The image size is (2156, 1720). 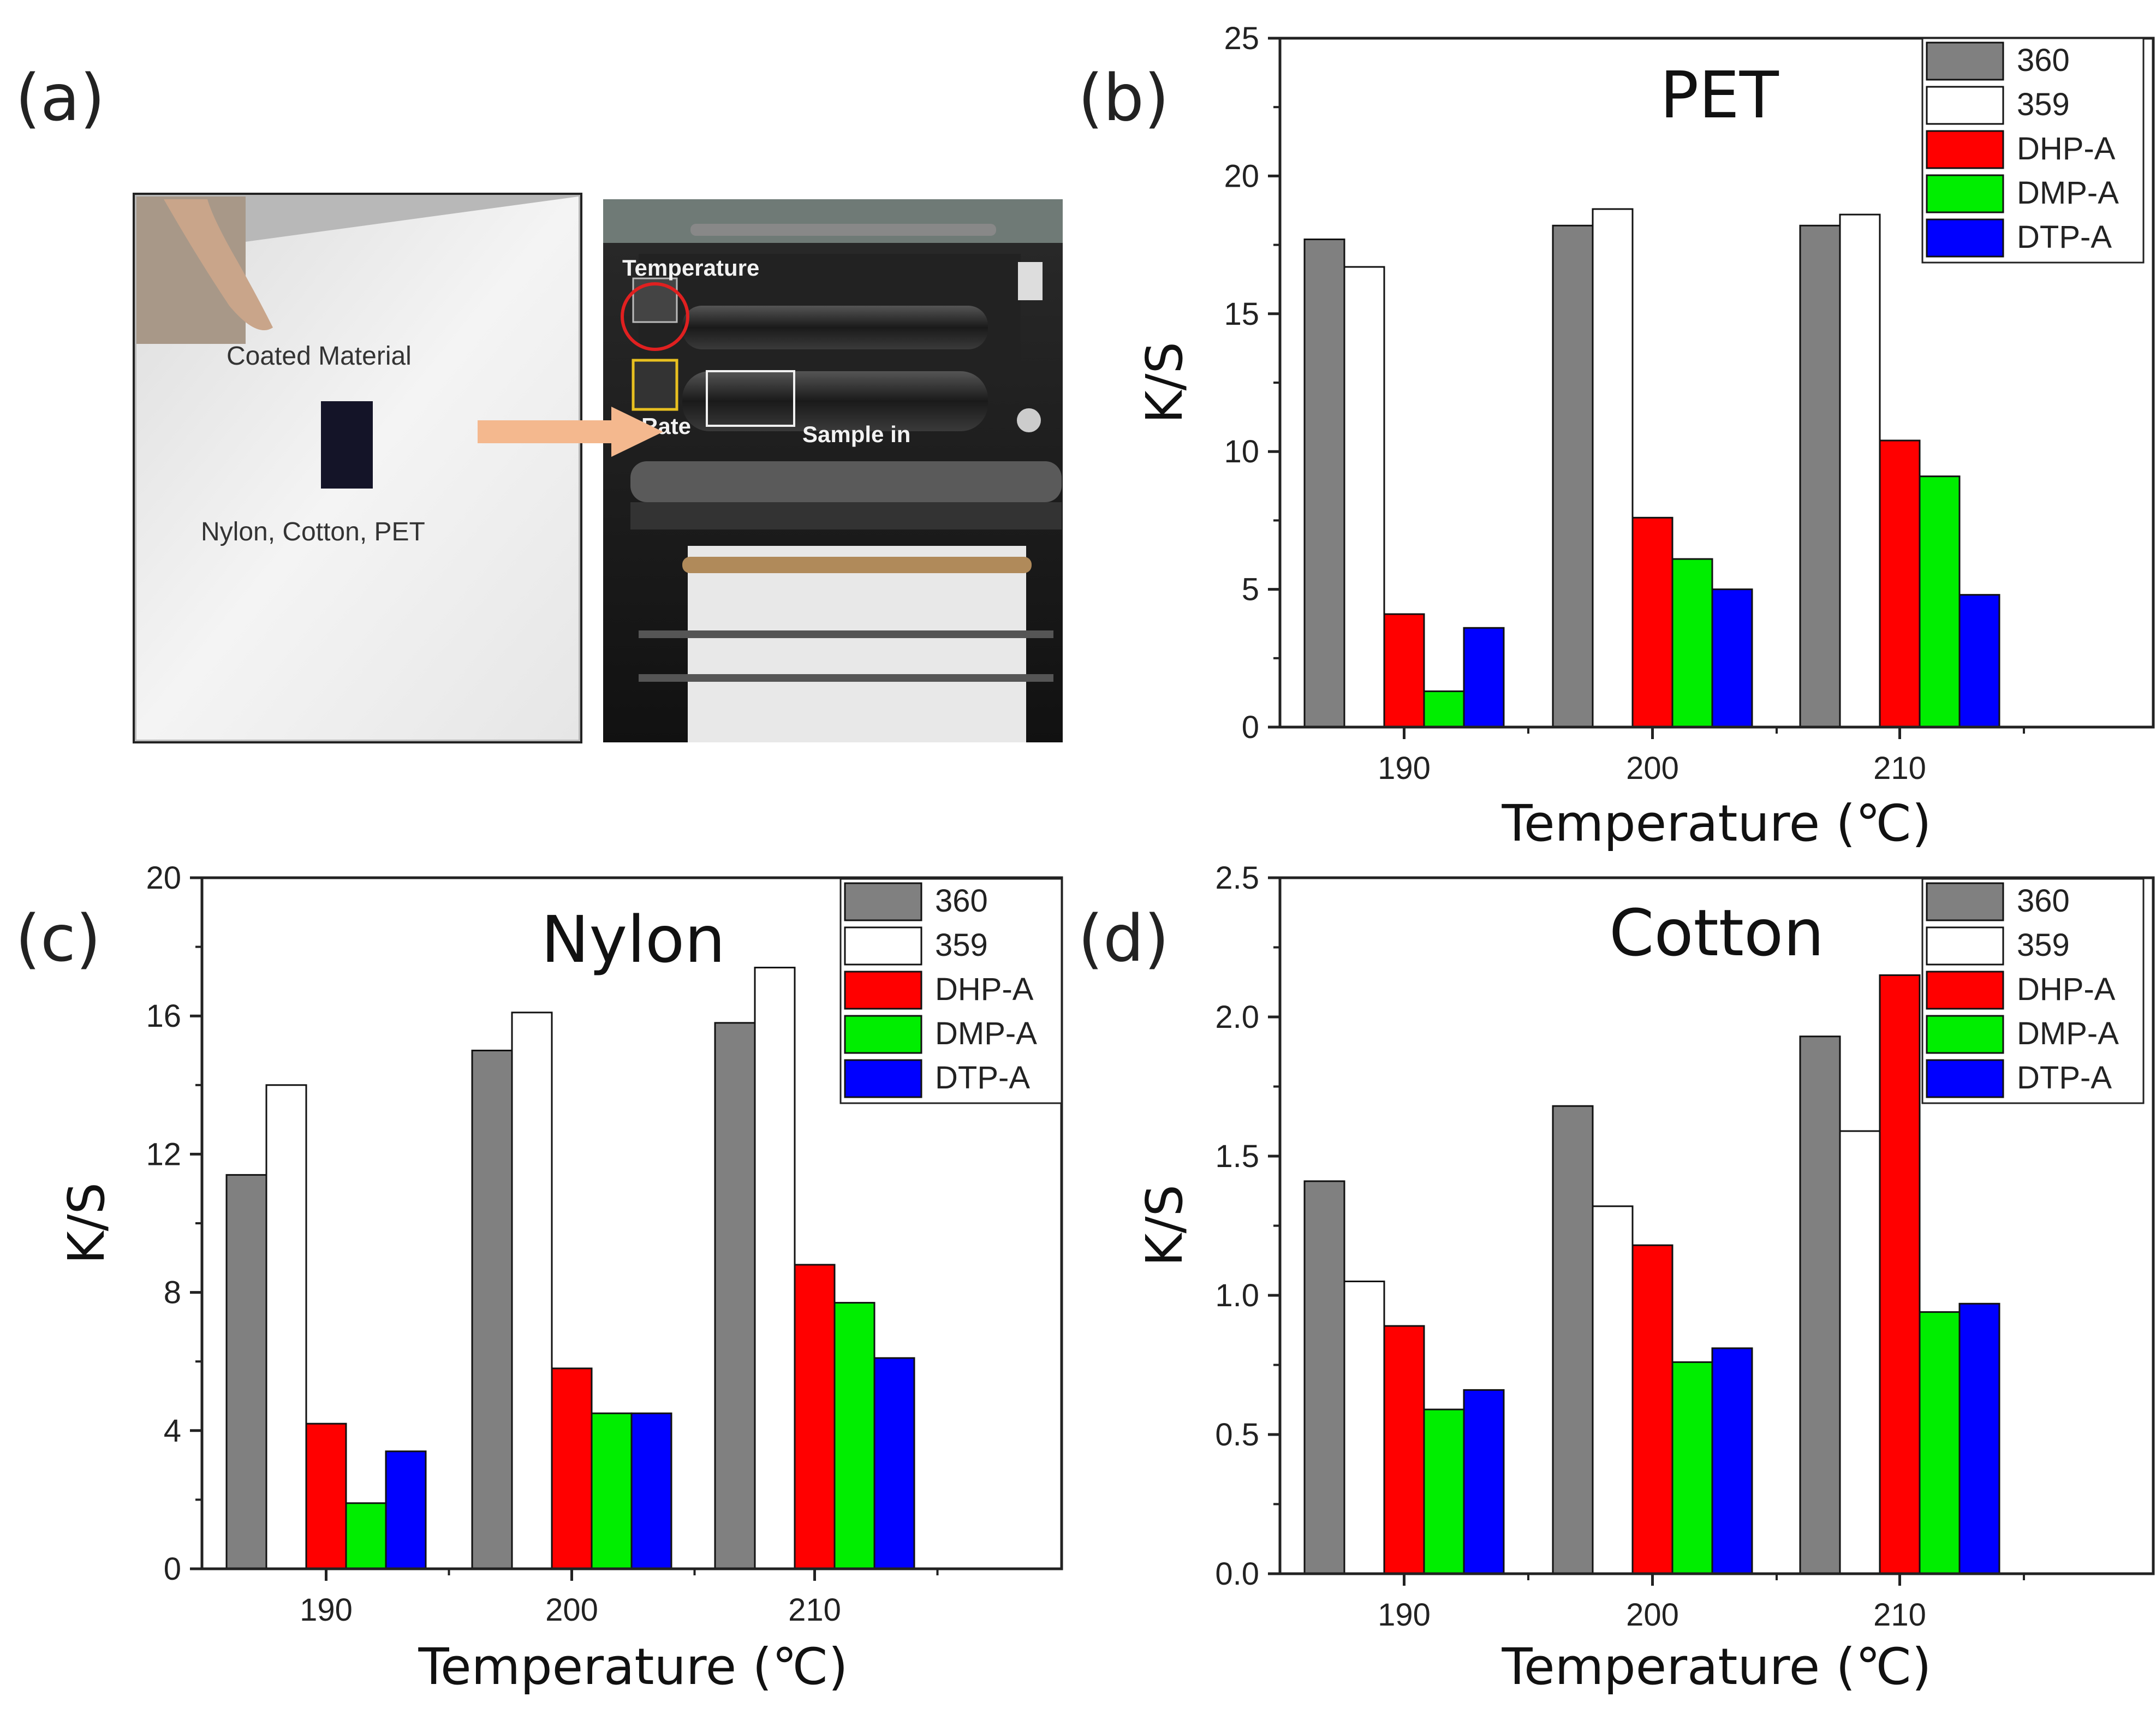 What do you see at coordinates (218, 265) in the screenshot?
I see `hand-image` at bounding box center [218, 265].